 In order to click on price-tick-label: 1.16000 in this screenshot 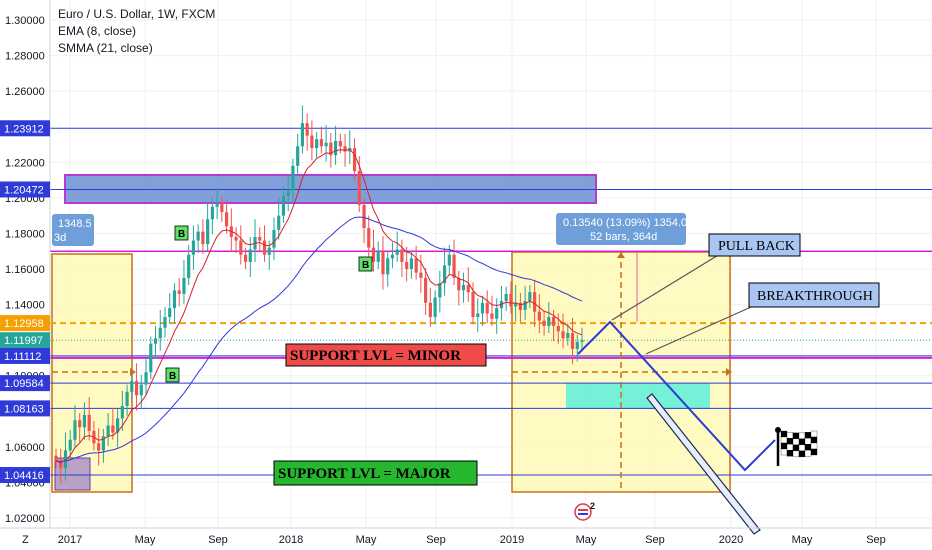, I will do `click(25, 270)`.